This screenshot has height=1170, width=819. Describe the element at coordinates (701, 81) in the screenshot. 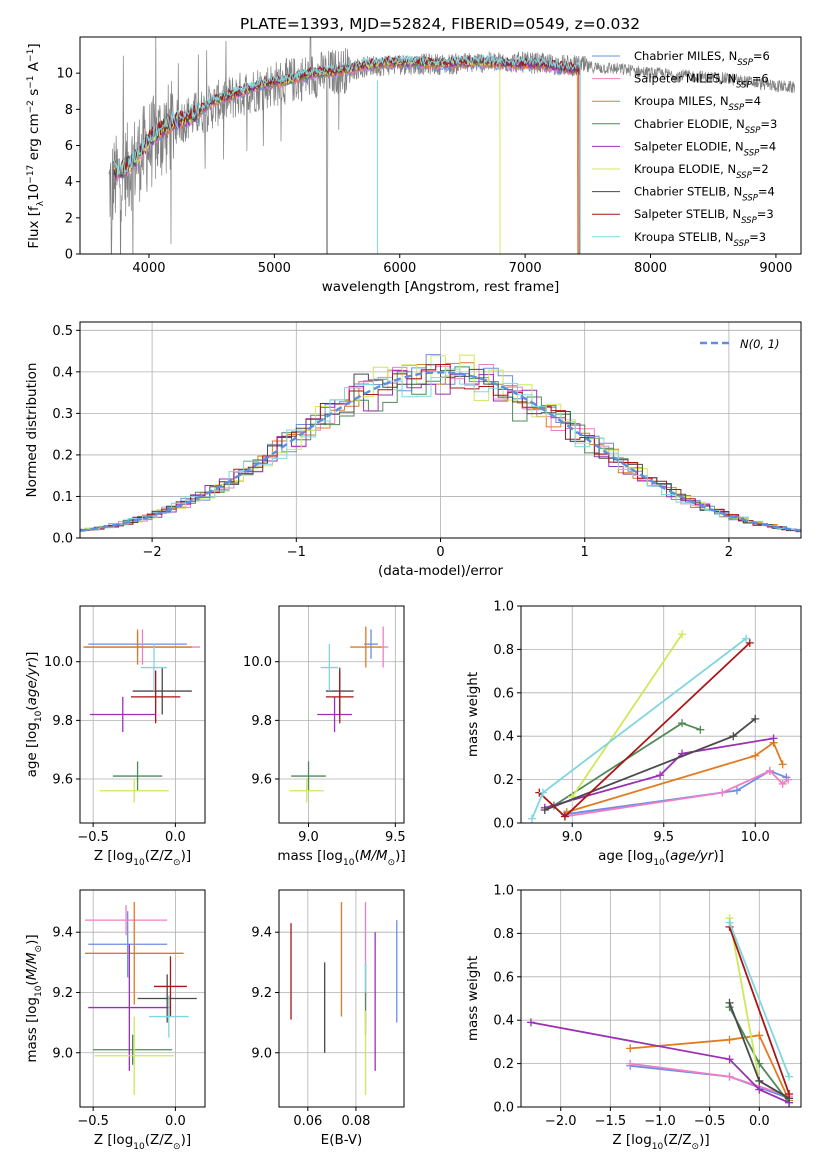

I see `legend-entry-salpeter-miles: Salpeter MILES, NSSP=6` at that location.